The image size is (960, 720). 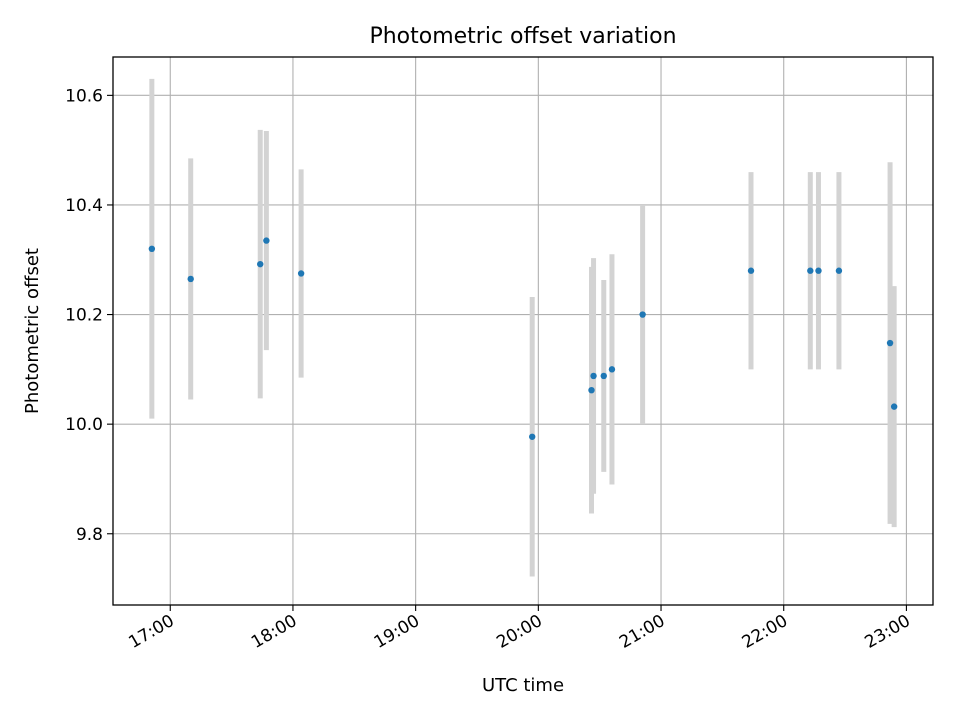 I want to click on y-tick-label: 10.6, so click(x=84, y=96).